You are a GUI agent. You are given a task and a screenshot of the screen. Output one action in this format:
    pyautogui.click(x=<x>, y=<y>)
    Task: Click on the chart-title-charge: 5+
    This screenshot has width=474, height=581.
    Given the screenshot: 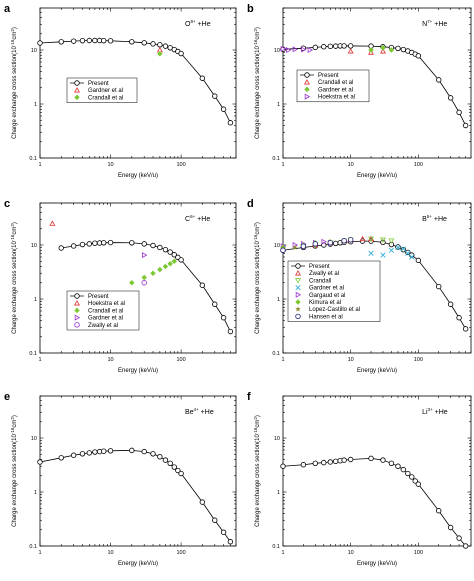 What is the action you would take?
    pyautogui.click(x=430, y=216)
    